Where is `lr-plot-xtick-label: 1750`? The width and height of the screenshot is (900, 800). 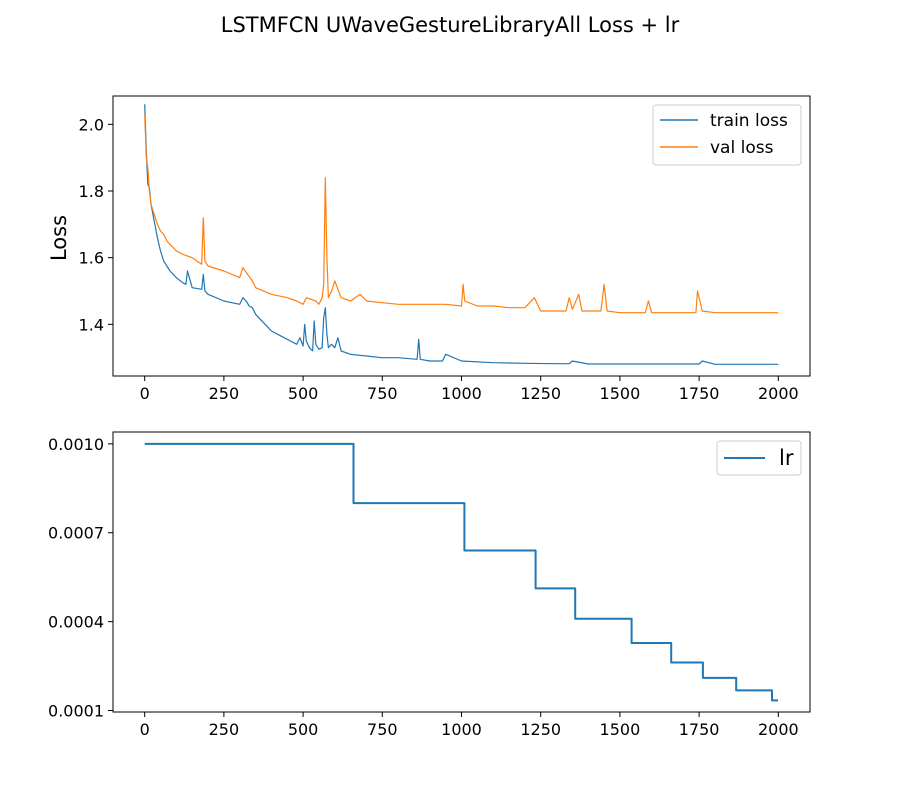 lr-plot-xtick-label: 1750 is located at coordinates (699, 729).